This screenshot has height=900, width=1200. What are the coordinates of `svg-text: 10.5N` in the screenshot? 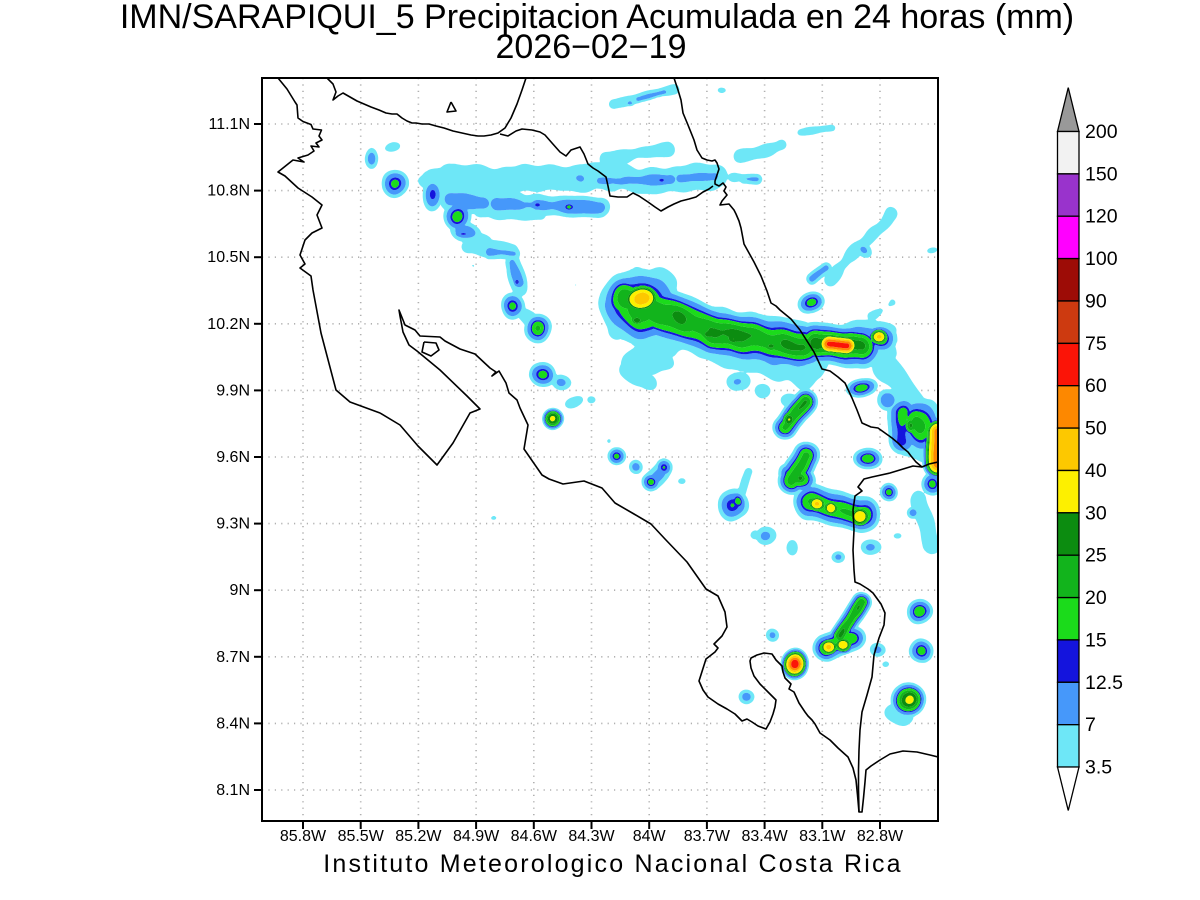 It's located at (228, 257).